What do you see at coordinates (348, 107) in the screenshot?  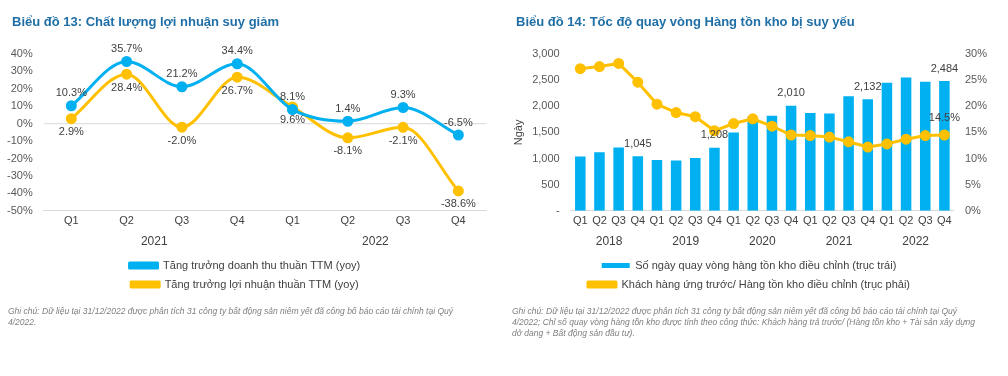 I see `data-label: 1.4%` at bounding box center [348, 107].